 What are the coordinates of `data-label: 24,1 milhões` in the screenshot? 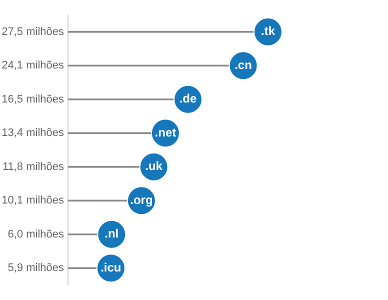 It's located at (33, 66).